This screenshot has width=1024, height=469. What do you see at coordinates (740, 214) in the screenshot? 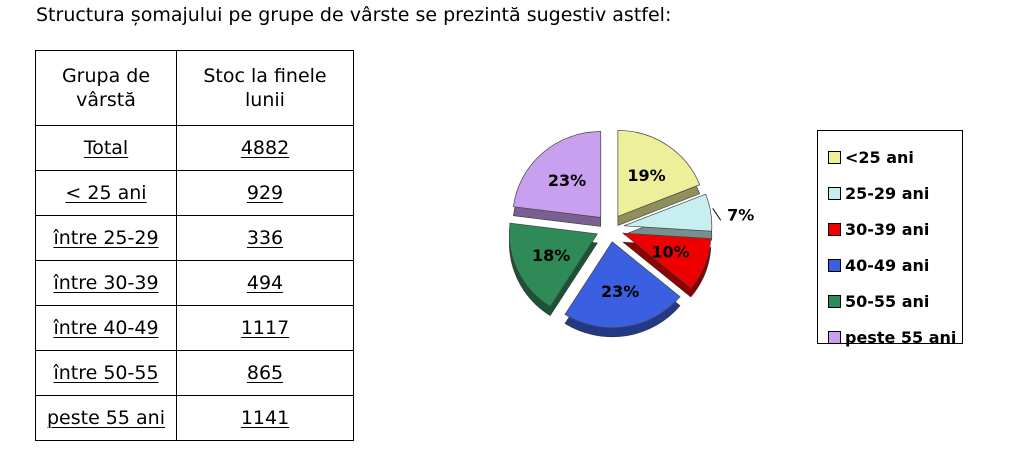
I see `pie-slice-label: 7%` at bounding box center [740, 214].